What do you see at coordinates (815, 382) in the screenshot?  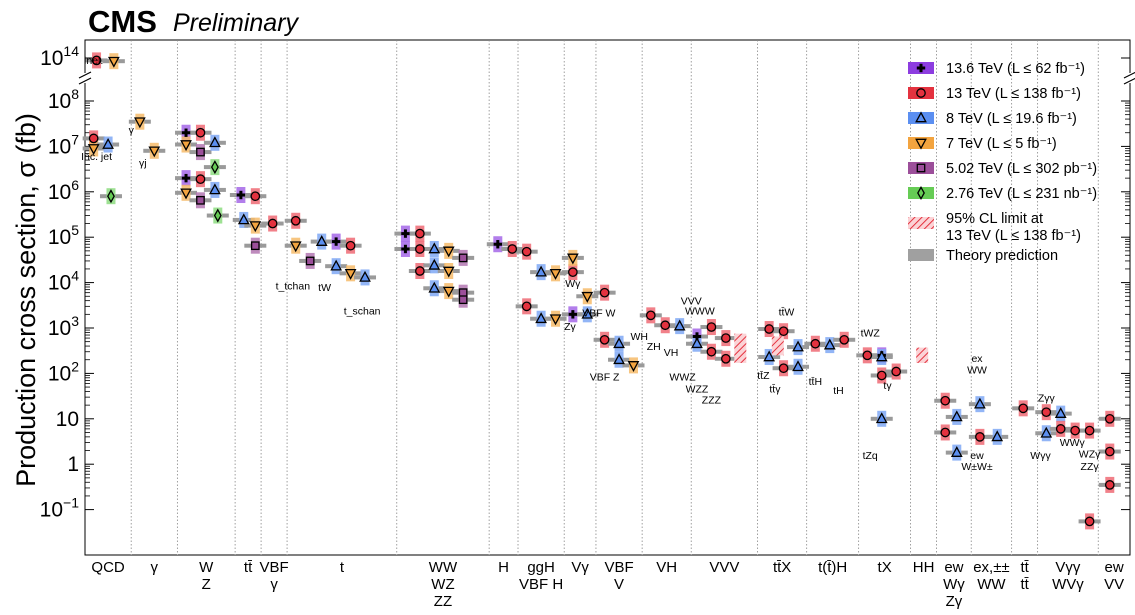 I see `process-annotation: tt̄H` at bounding box center [815, 382].